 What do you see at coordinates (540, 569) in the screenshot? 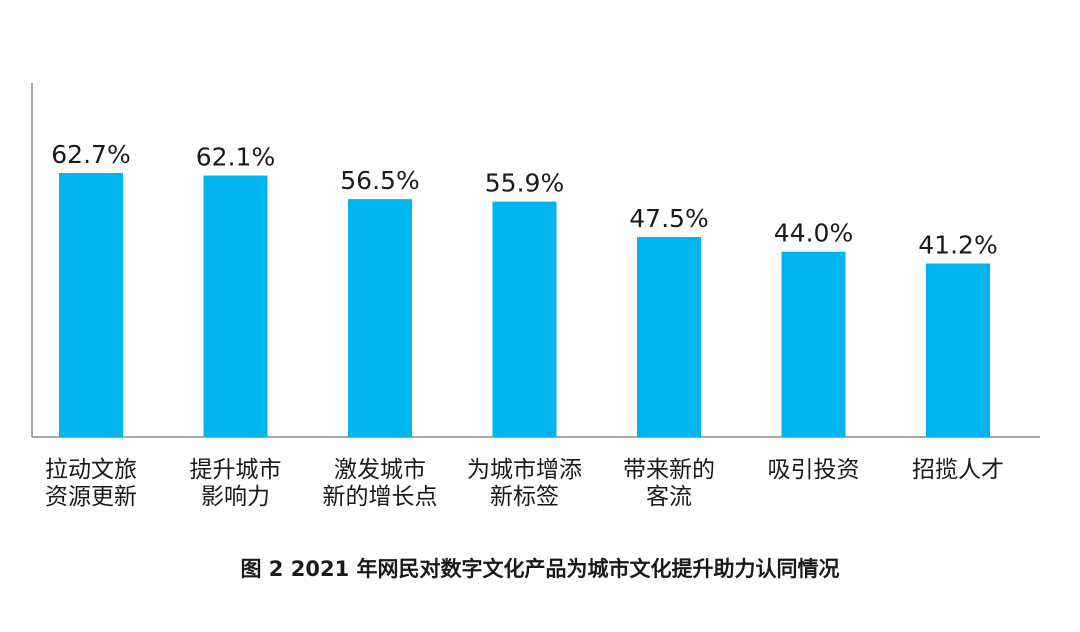
I see `chart-caption: 图 2 2021 年网民对数字文化产品为城市文化提升助力认同情况` at bounding box center [540, 569].